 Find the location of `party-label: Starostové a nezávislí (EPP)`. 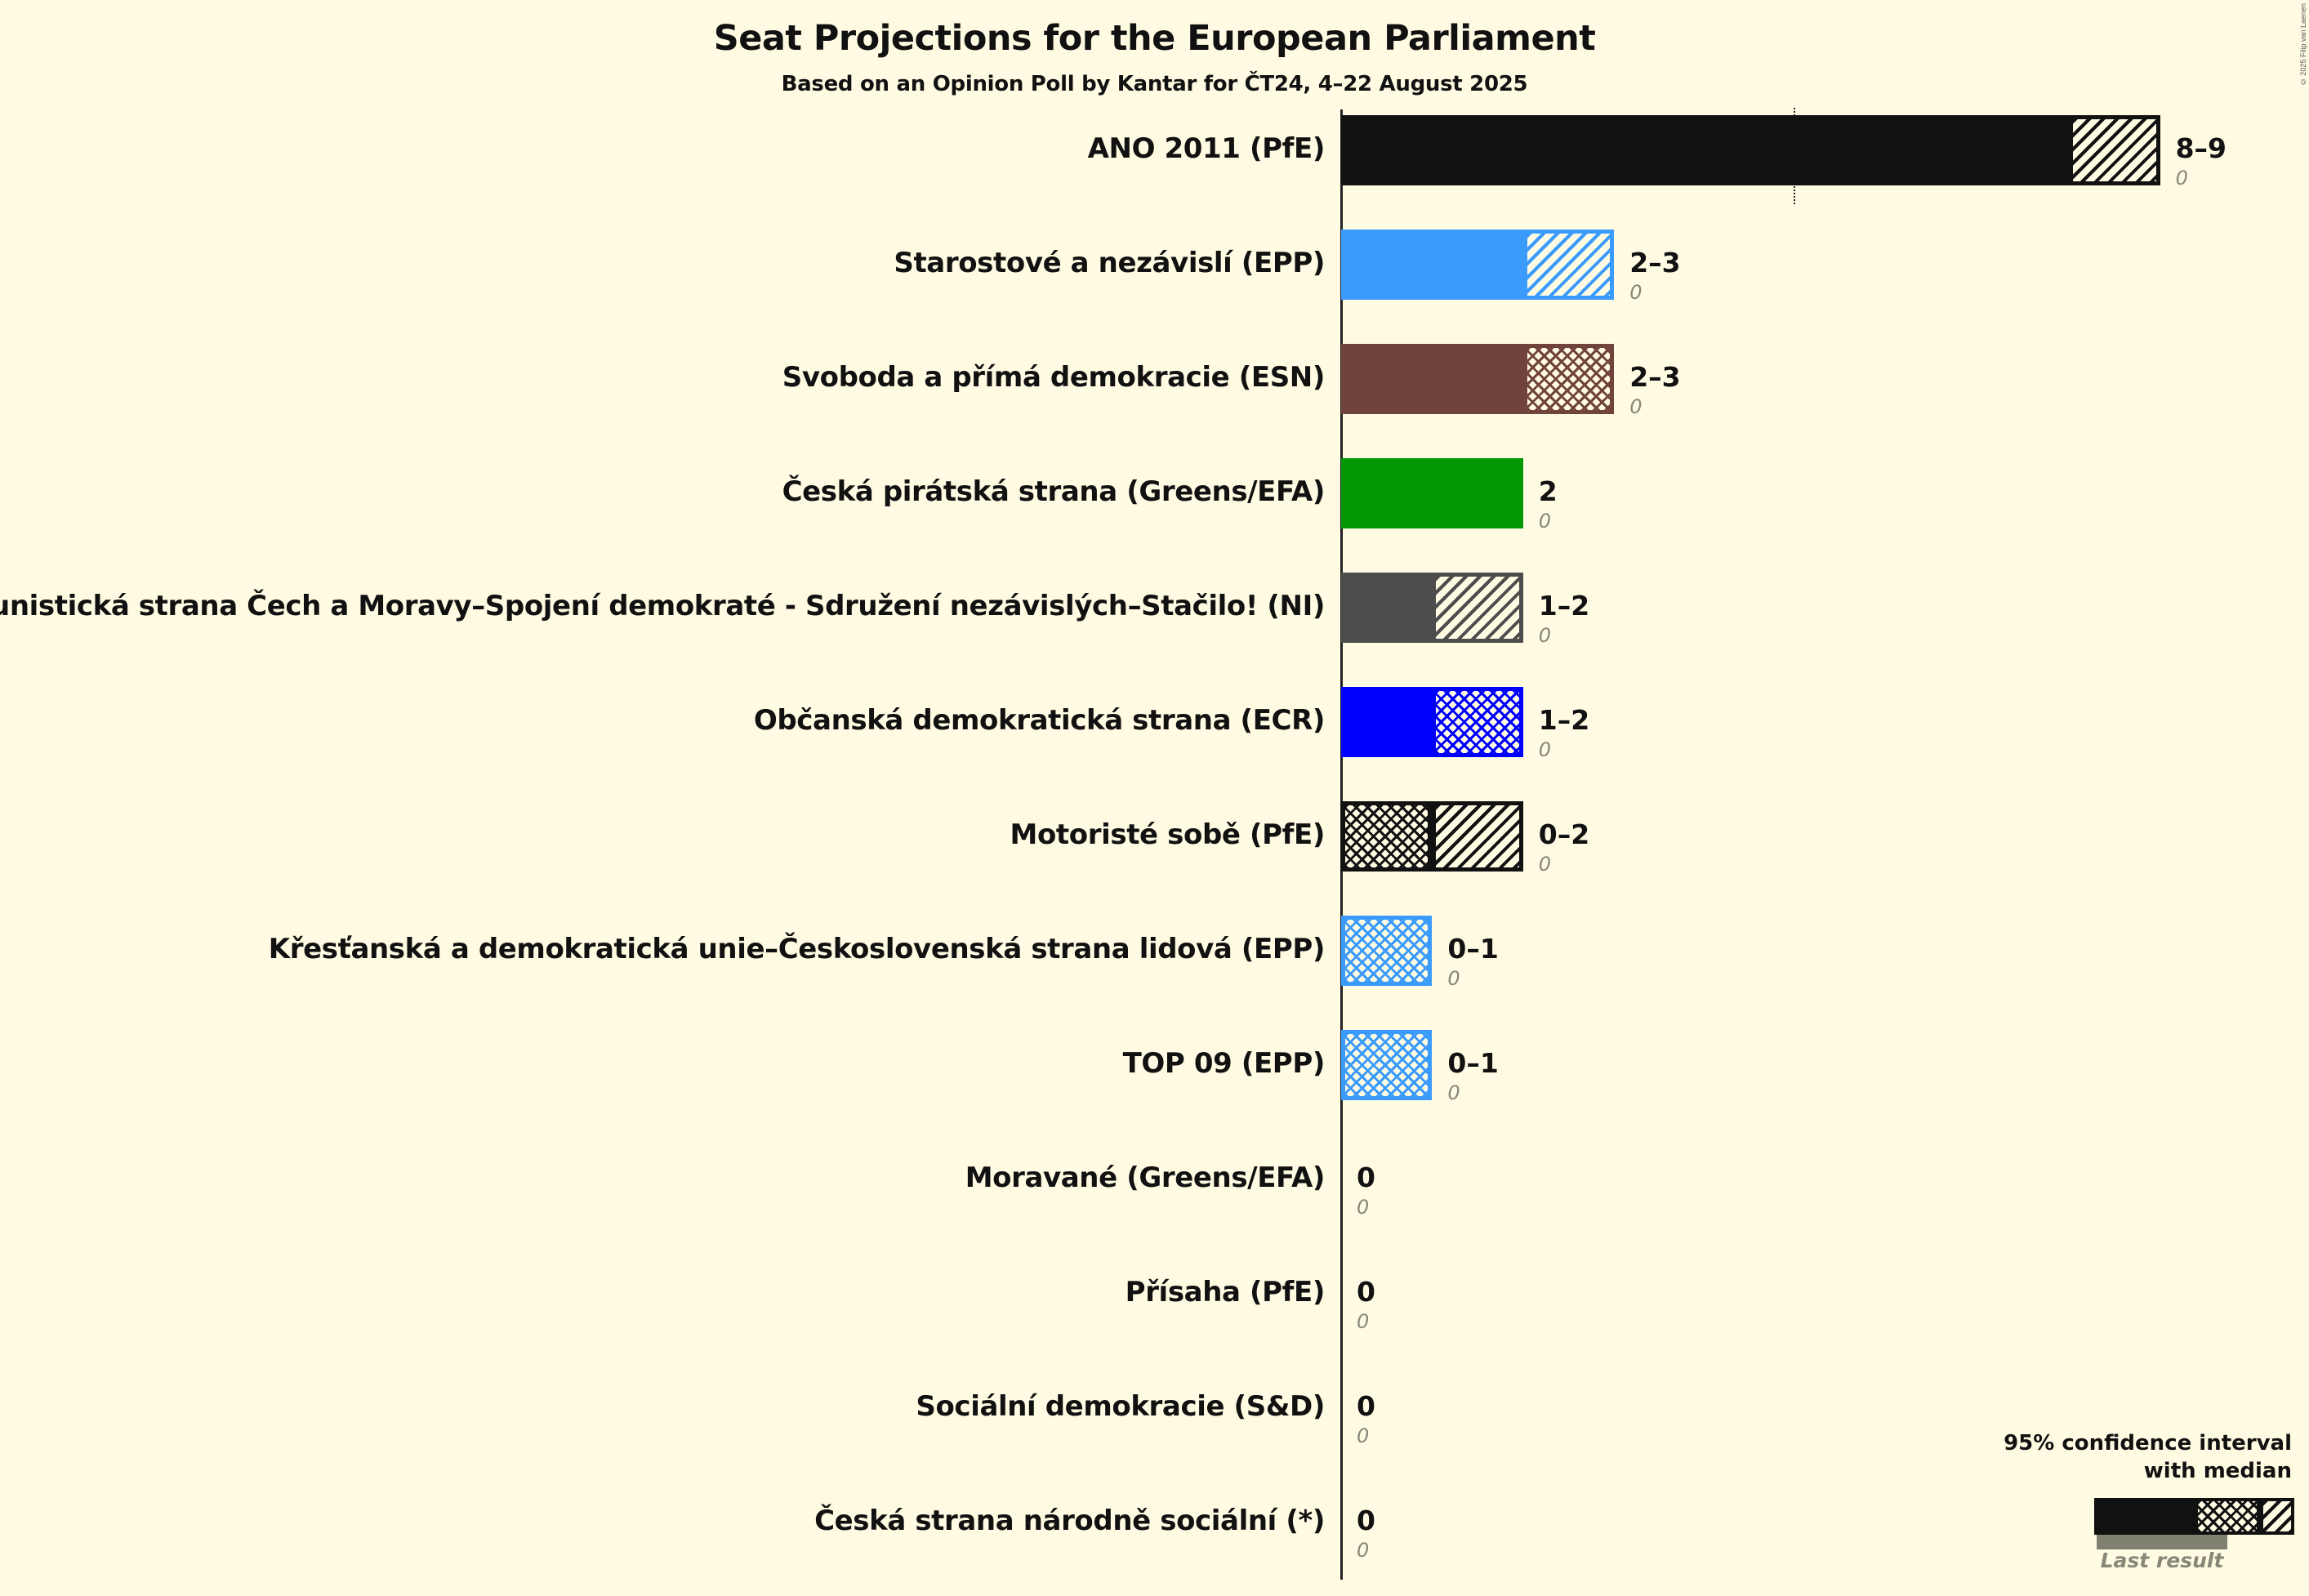

party-label: Starostové a nezávislí (EPP) is located at coordinates (1109, 263).